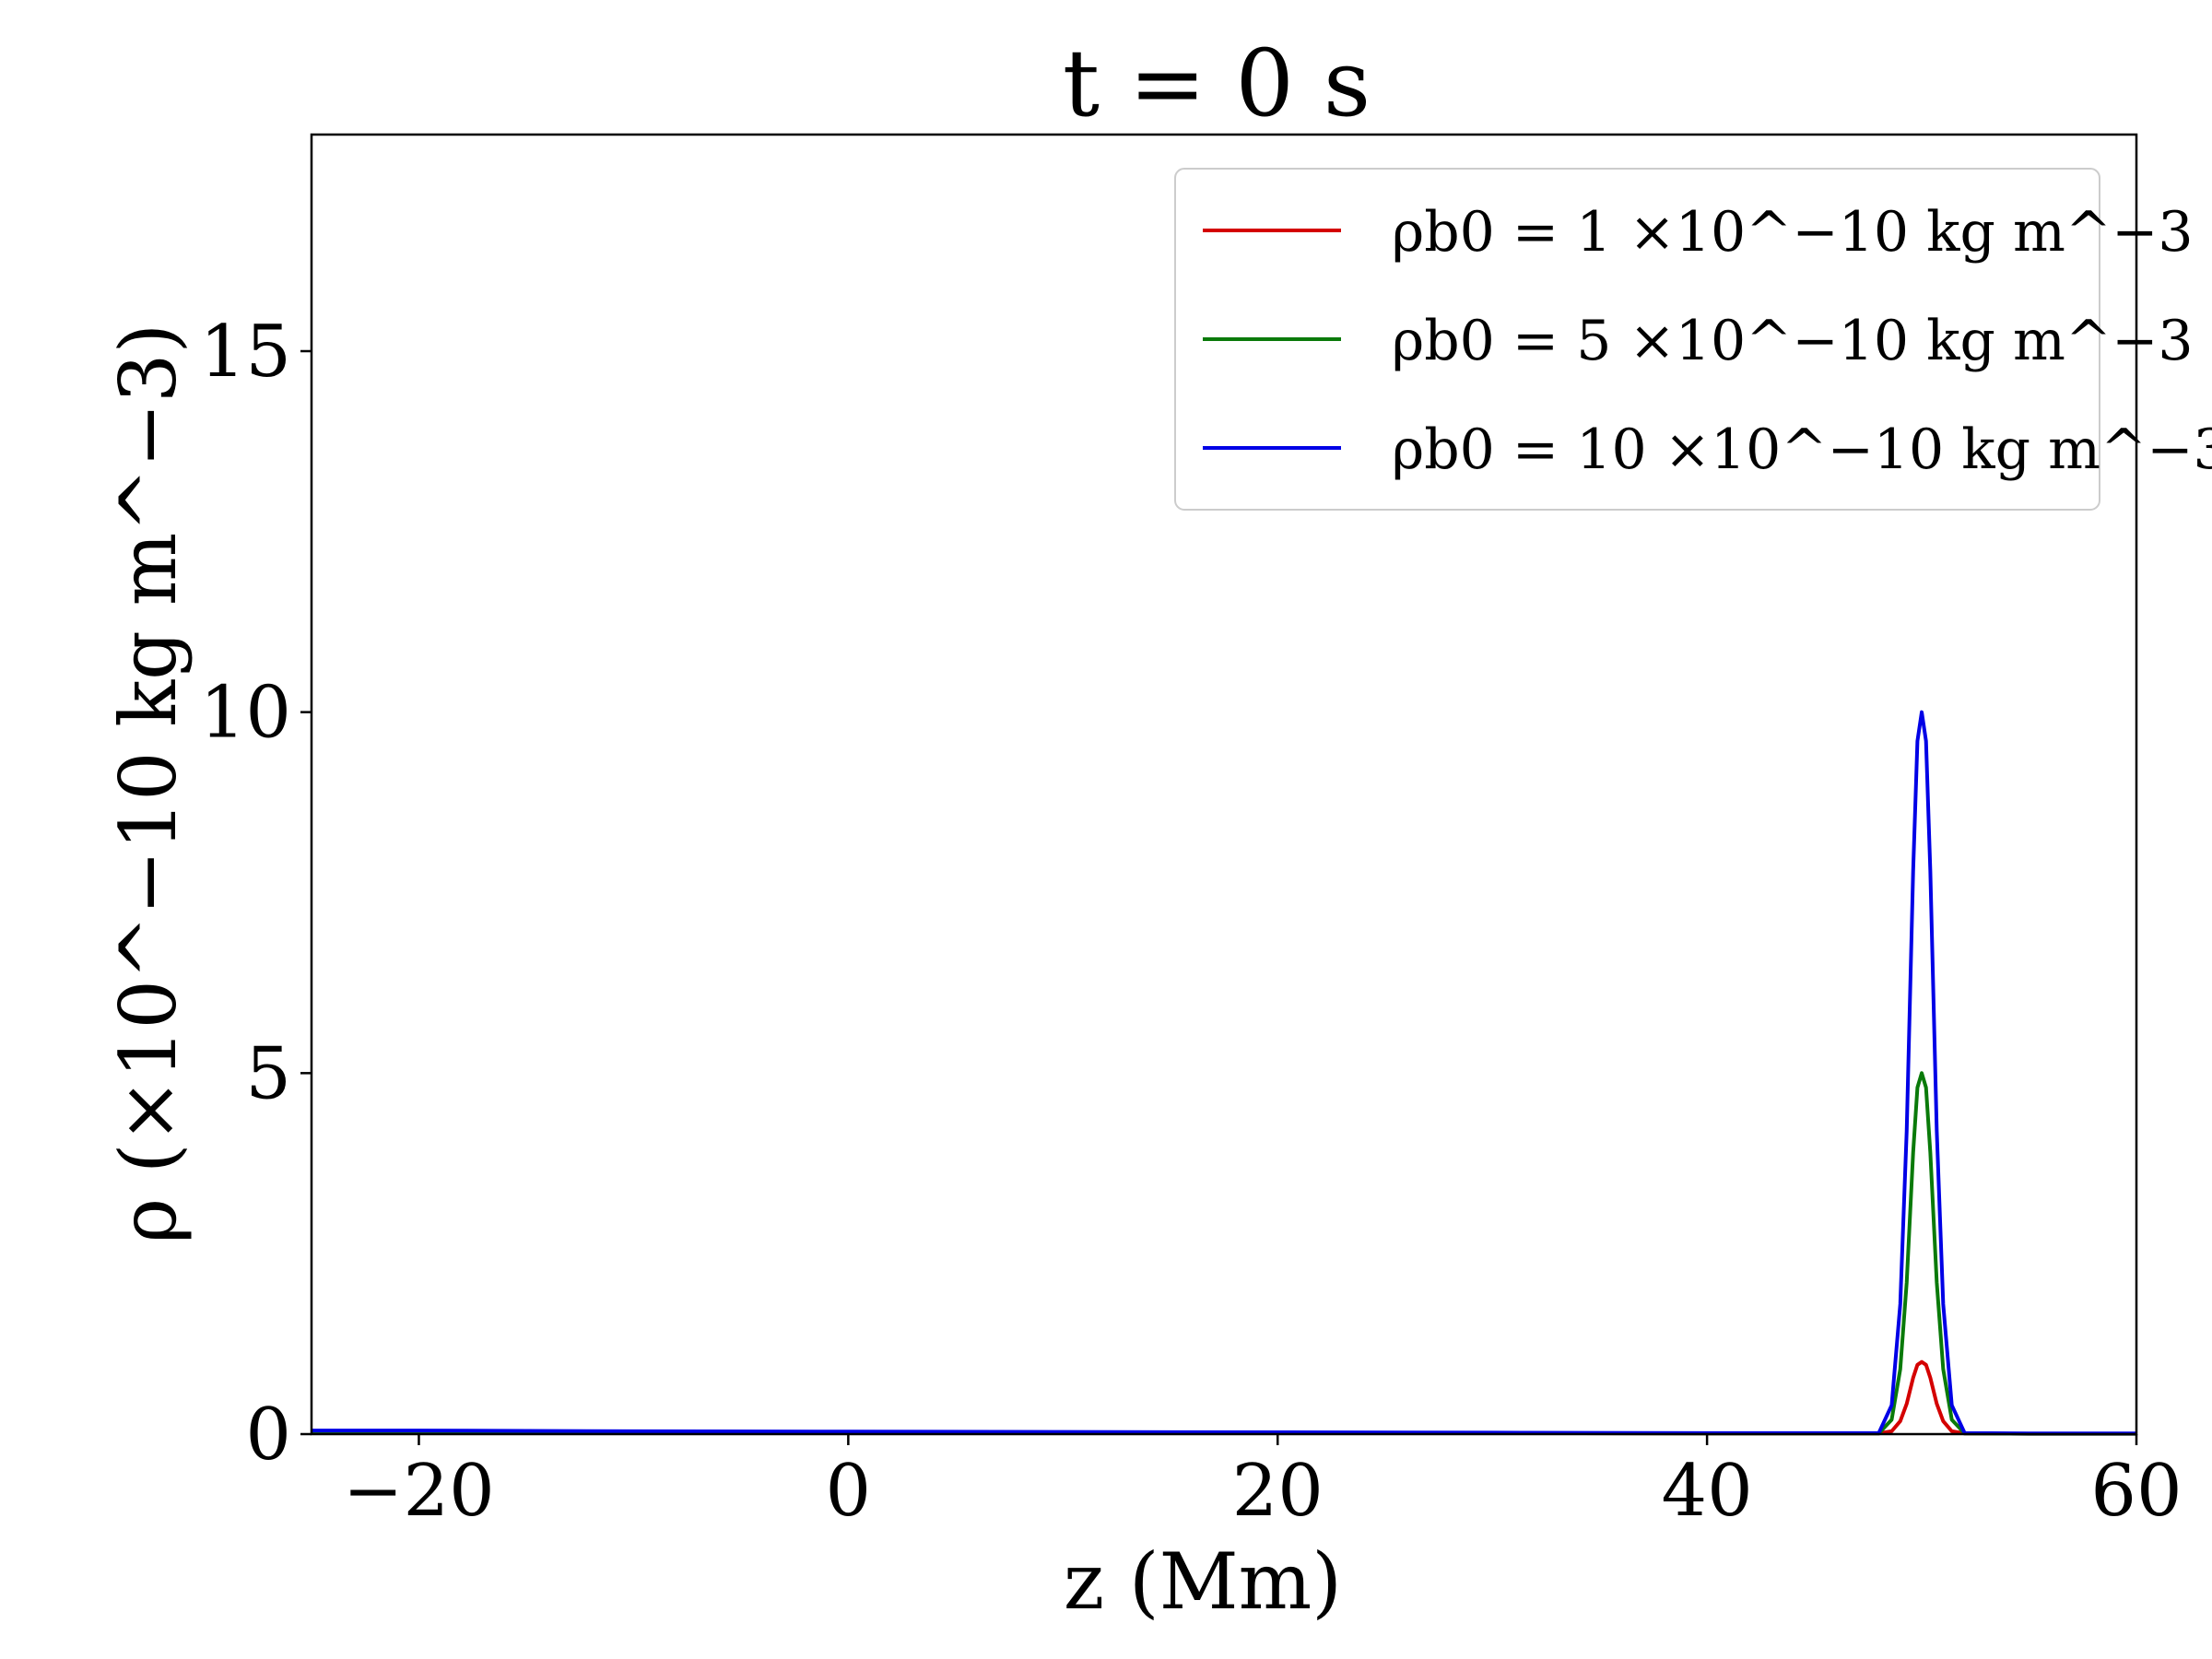 The width and height of the screenshot is (2212, 1659). Describe the element at coordinates (268, 1073) in the screenshot. I see `y-tick-label: 5` at that location.